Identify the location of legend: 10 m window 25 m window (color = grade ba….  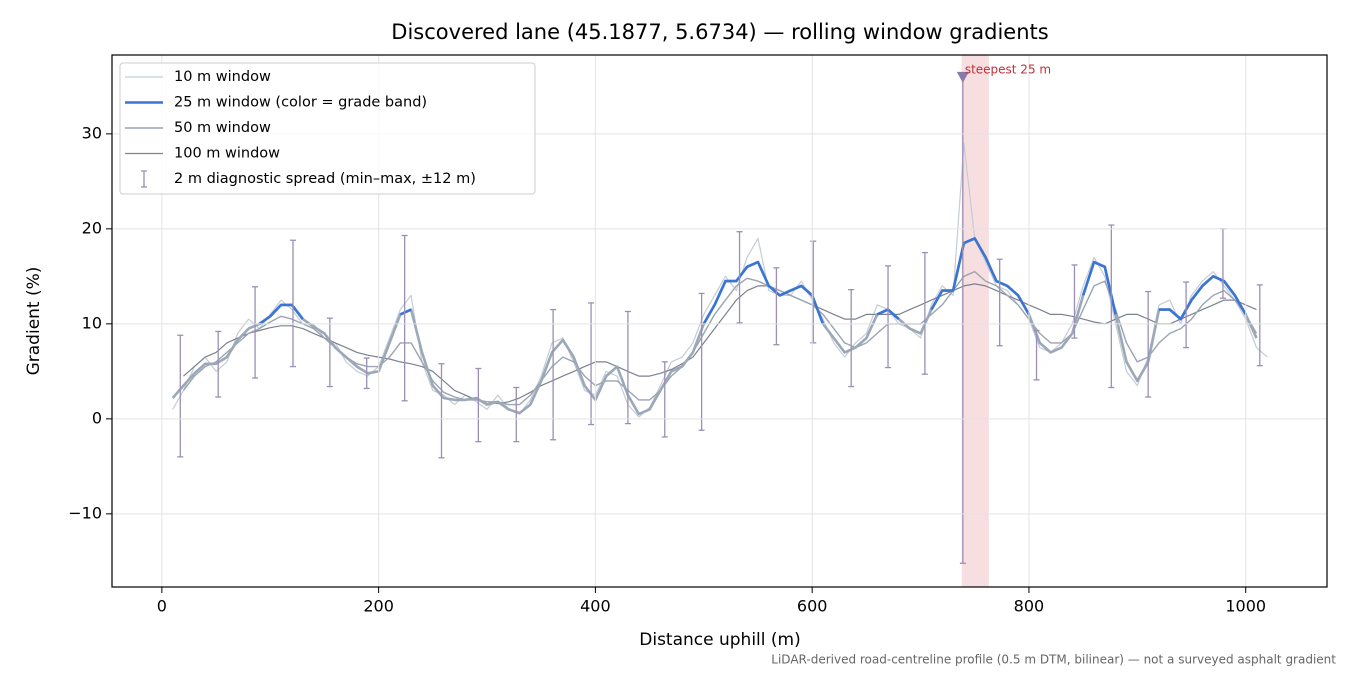
(327, 128).